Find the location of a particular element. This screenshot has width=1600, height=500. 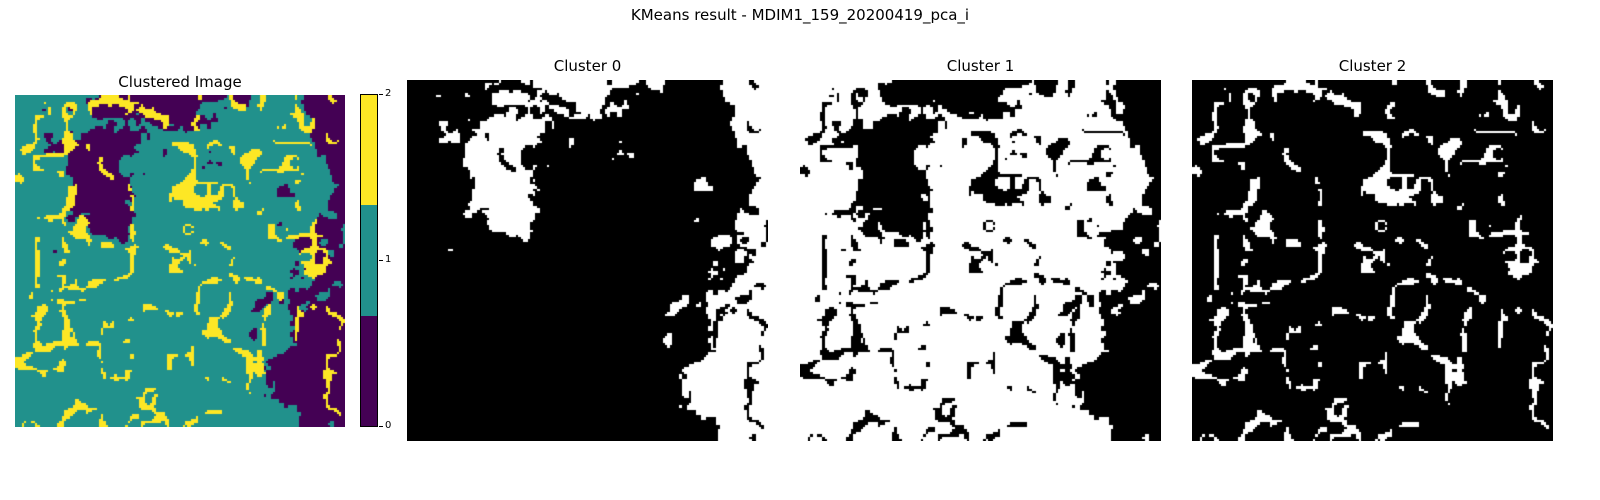

clustered-image is located at coordinates (180, 261).